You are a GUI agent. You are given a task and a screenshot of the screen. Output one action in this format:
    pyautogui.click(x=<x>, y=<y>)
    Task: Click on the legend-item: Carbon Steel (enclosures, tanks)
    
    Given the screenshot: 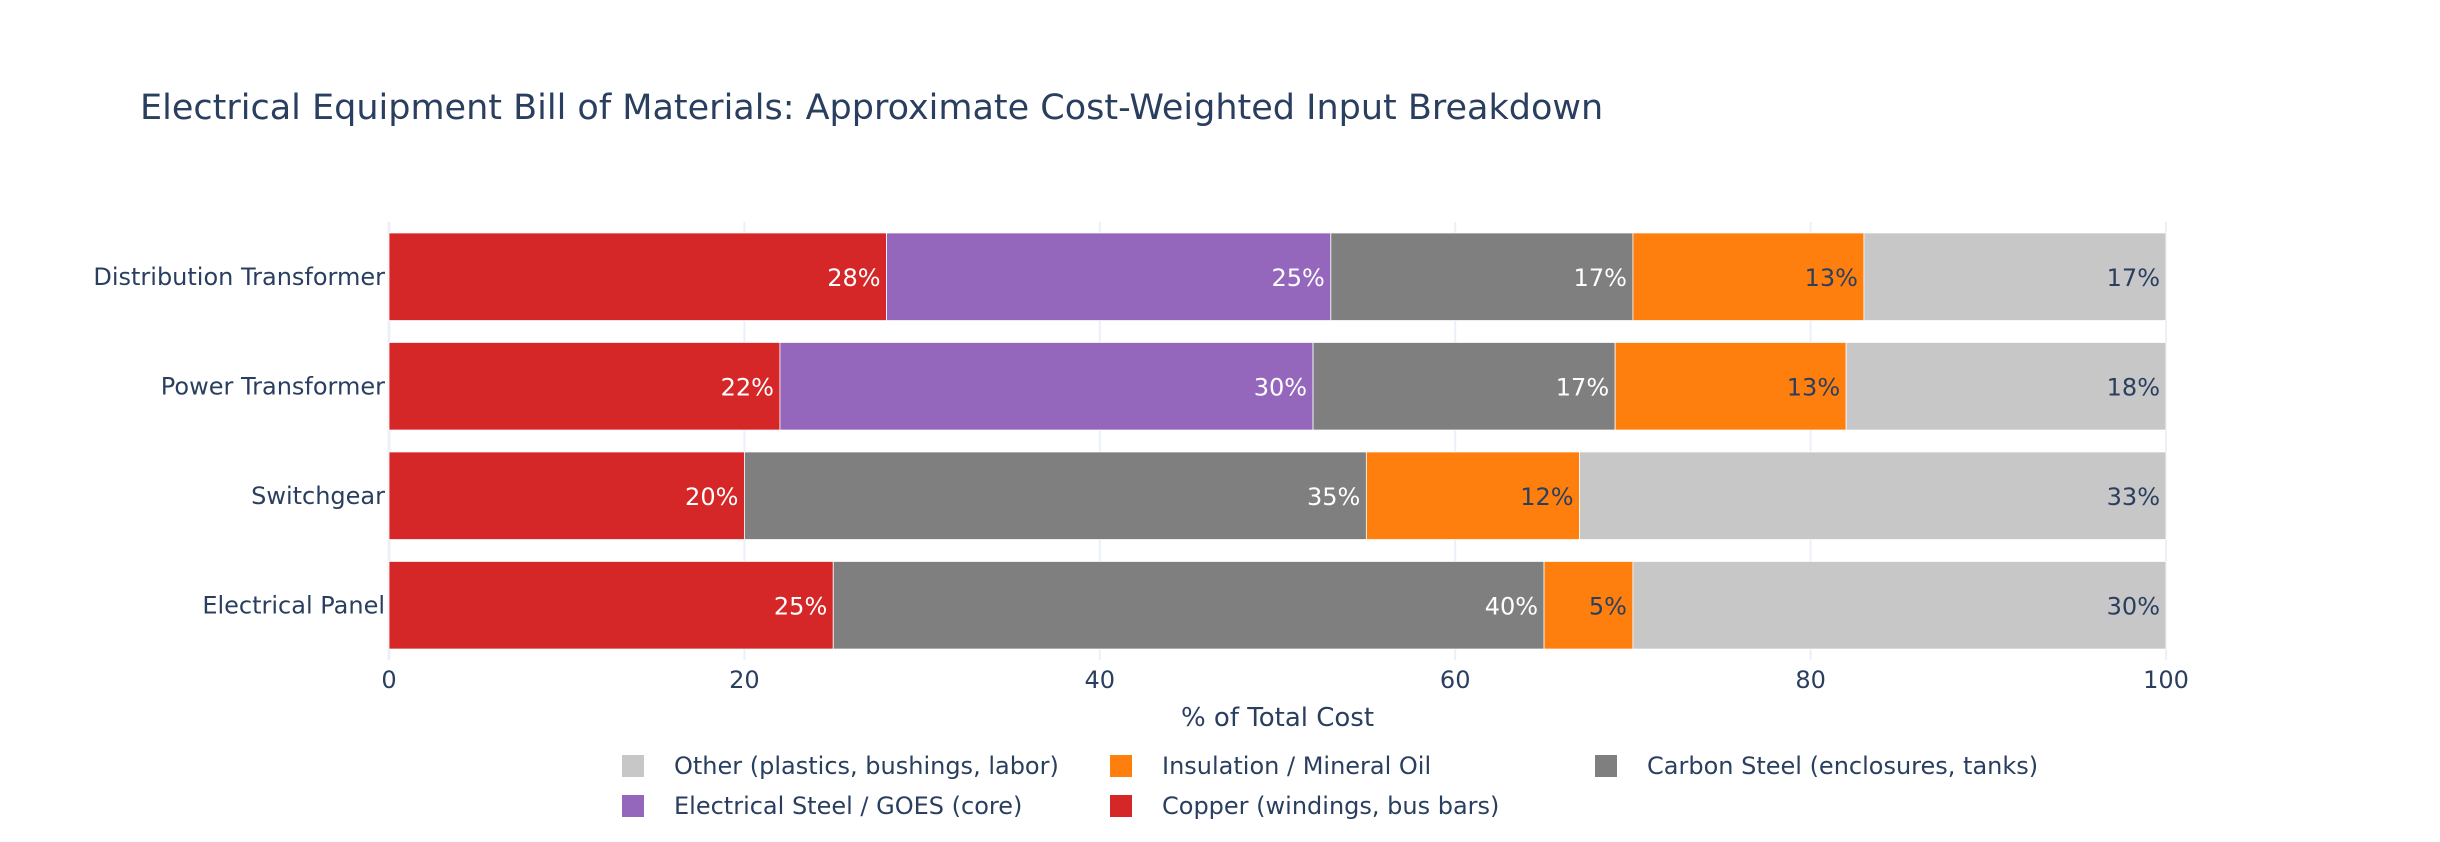 What is the action you would take?
    pyautogui.click(x=1816, y=766)
    